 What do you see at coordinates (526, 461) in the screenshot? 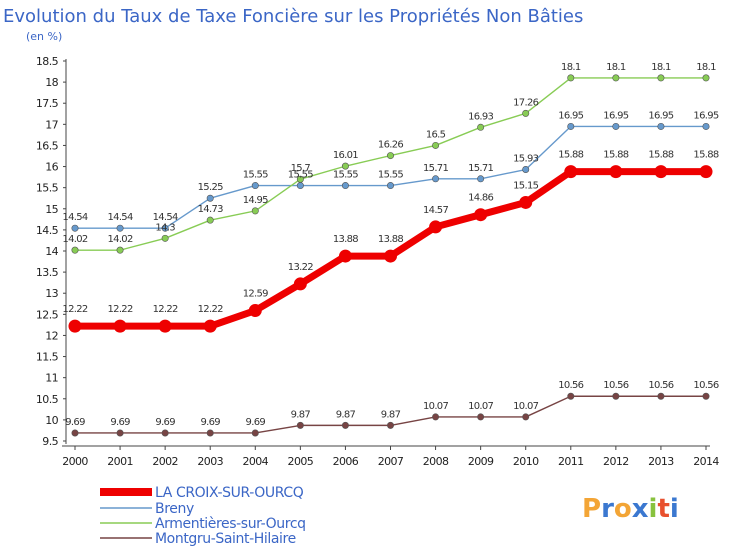
I see `x-tick-label: 2010` at bounding box center [526, 461].